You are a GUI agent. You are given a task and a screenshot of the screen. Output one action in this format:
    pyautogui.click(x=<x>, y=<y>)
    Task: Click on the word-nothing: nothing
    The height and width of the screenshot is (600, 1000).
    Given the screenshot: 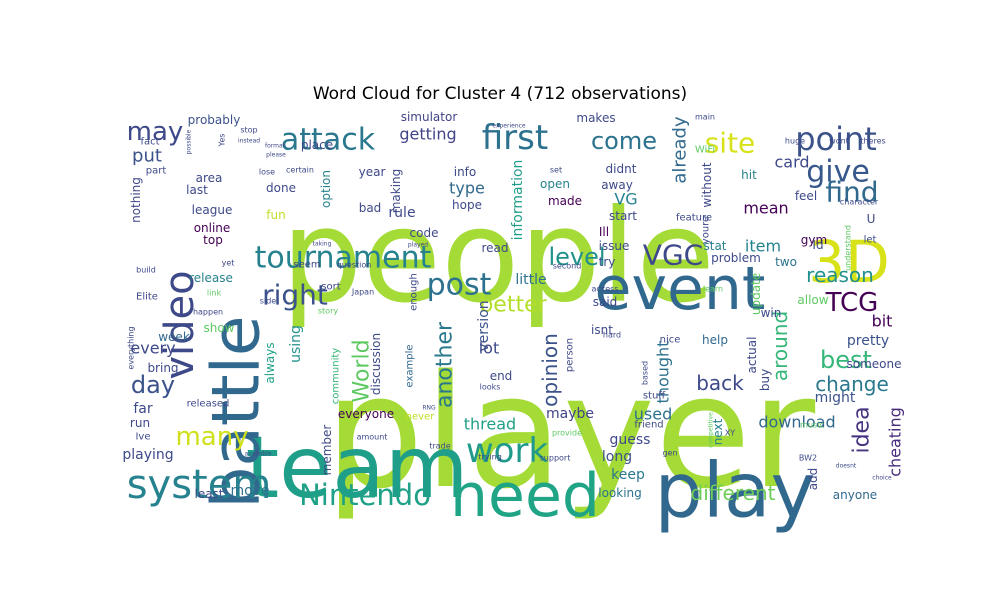 What is the action you would take?
    pyautogui.click(x=136, y=200)
    